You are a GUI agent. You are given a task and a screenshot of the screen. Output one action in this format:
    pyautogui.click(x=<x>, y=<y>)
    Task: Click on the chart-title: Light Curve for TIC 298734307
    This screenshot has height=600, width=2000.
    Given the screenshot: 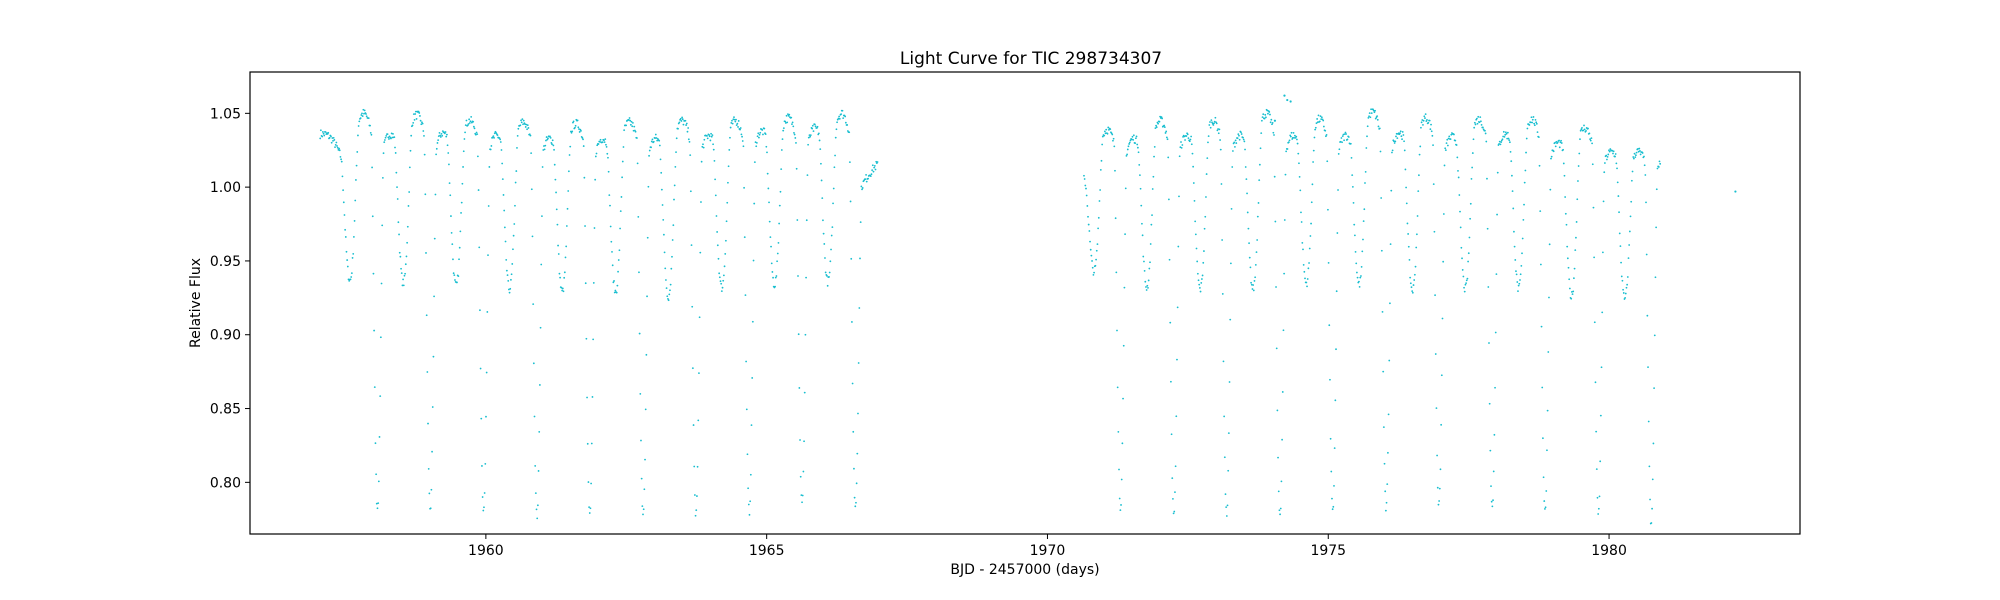 What is the action you would take?
    pyautogui.click(x=1031, y=59)
    